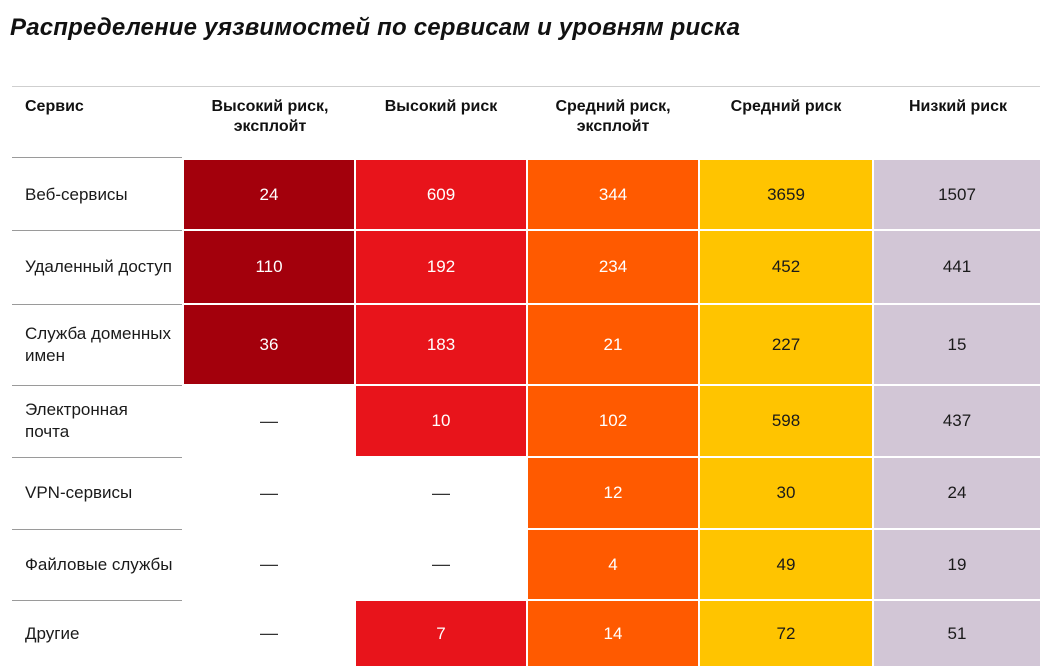  What do you see at coordinates (441, 194) in the screenshot?
I see `heatmap-cell: 609` at bounding box center [441, 194].